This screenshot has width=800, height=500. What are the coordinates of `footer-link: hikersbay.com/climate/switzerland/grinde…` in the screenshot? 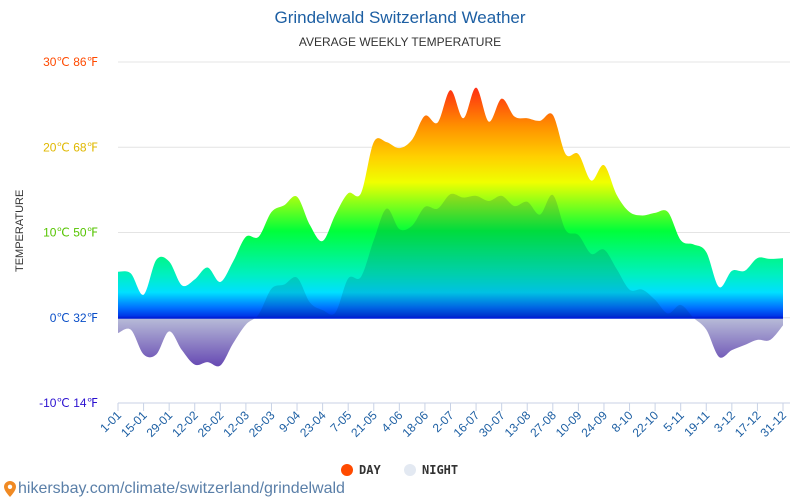 It's located at (174, 489).